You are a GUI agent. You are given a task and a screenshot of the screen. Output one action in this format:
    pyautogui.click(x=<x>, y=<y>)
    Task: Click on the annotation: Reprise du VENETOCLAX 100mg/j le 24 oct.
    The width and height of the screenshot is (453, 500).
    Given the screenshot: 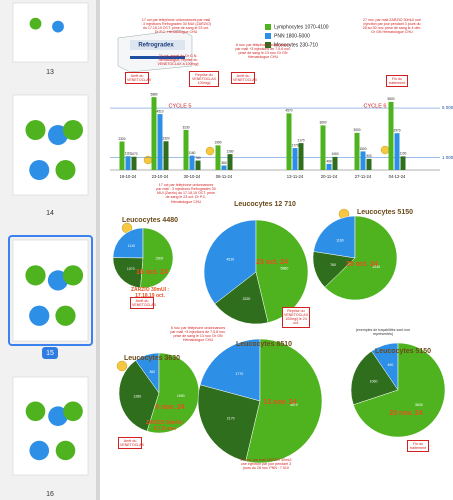 What is the action you would take?
    pyautogui.click(x=296, y=317)
    